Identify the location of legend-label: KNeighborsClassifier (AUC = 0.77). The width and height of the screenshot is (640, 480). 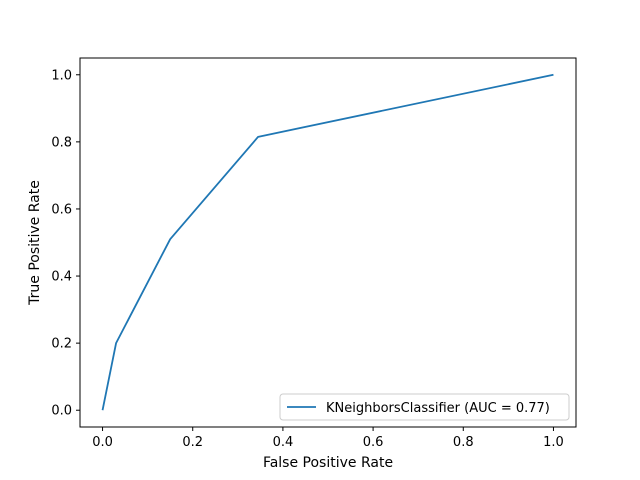
(438, 408).